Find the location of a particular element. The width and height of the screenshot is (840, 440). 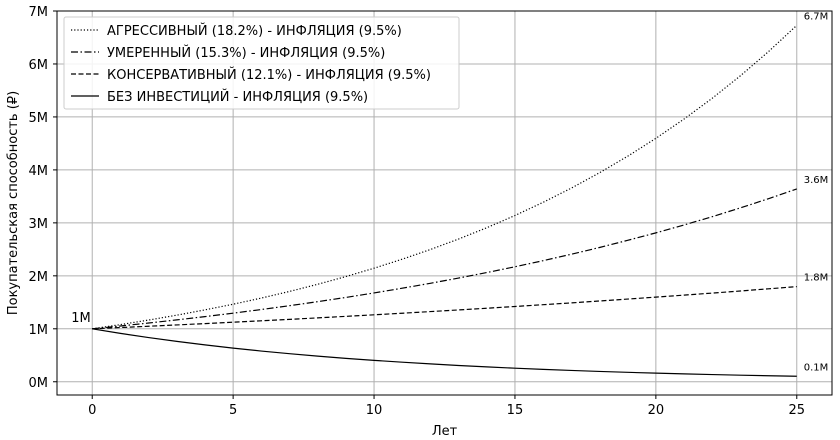

y-tick-label: 6M is located at coordinates (39, 65).